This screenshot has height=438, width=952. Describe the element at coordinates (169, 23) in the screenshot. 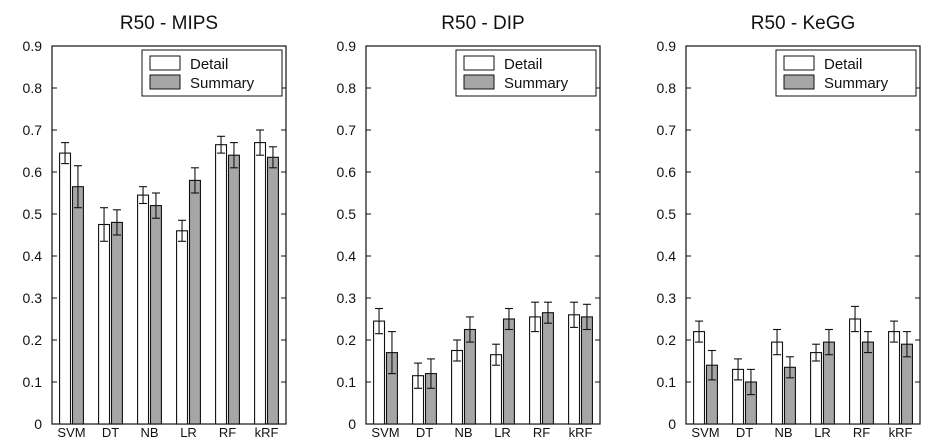

I see `chart-title: R50 - MIPS` at that location.